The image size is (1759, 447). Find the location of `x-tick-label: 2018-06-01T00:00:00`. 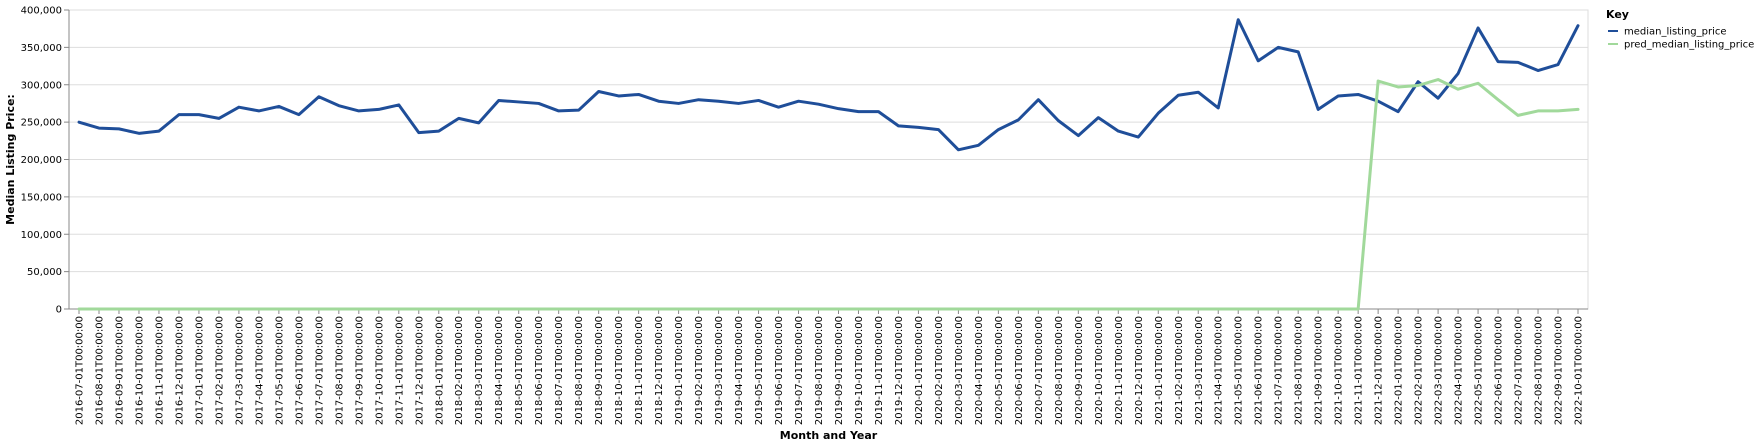

x-tick-label: 2018-06-01T00:00:00 is located at coordinates (539, 370).